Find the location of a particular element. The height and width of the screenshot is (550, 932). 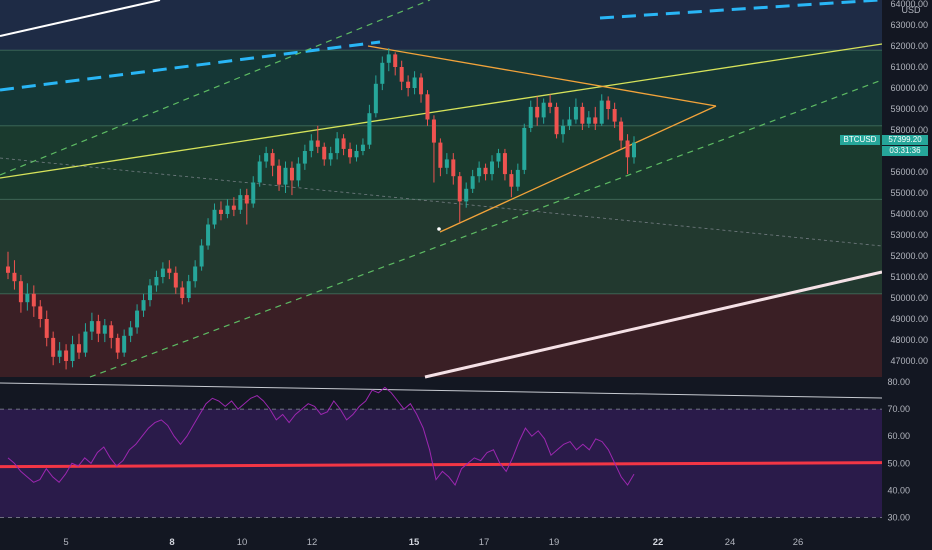

pivot-marker is located at coordinates (439, 229).